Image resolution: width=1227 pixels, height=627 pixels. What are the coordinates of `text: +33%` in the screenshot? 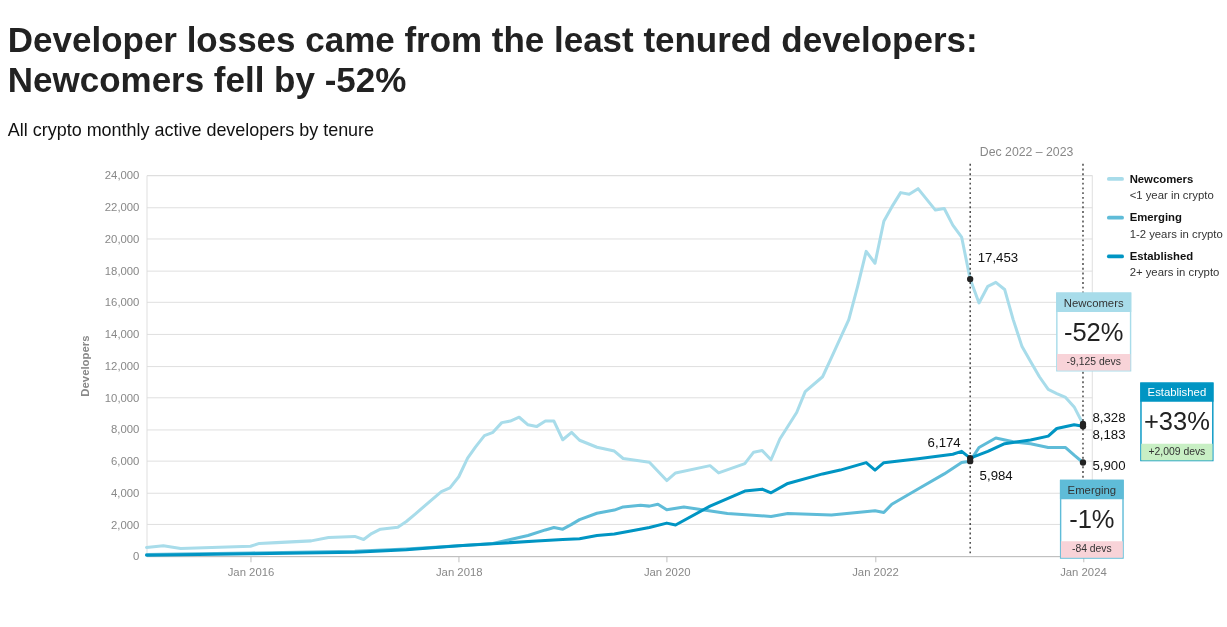 It's located at (1176, 421).